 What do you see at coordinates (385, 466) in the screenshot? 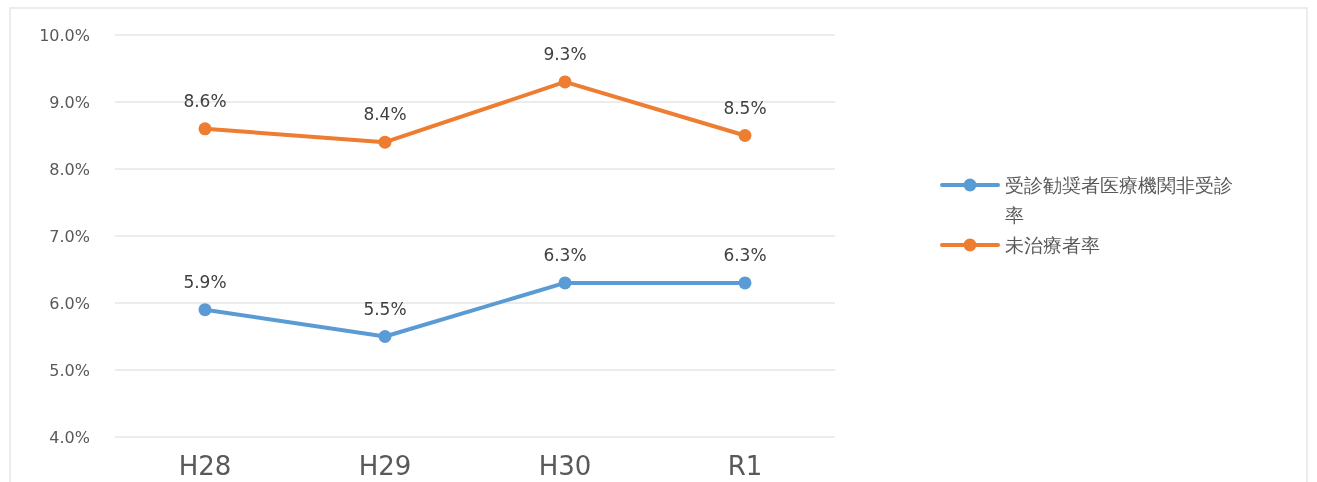
I see `x-tick-label: H29` at bounding box center [385, 466].